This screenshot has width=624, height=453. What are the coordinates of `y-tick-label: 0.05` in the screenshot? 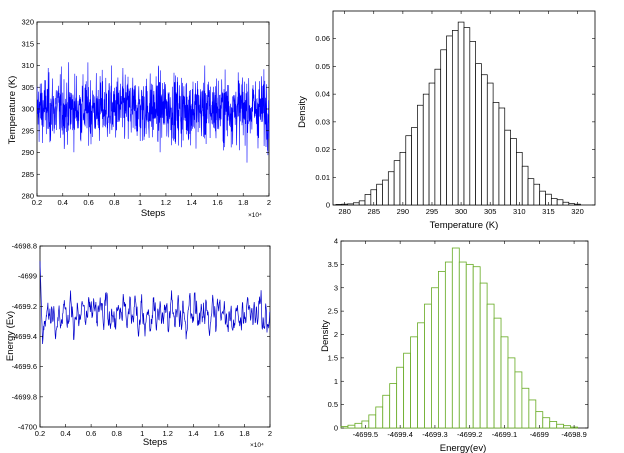 It's located at (322, 66).